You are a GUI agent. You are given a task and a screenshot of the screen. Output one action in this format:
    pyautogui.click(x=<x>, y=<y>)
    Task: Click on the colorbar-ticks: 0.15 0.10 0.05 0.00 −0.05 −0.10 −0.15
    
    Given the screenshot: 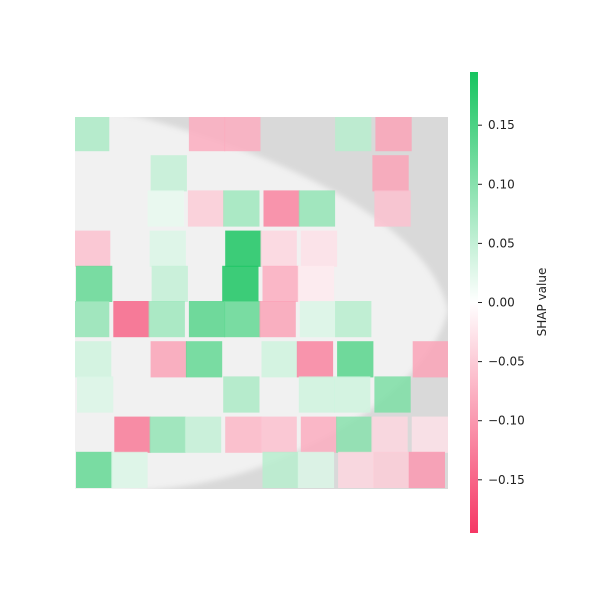 What is the action you would take?
    pyautogui.click(x=501, y=302)
    